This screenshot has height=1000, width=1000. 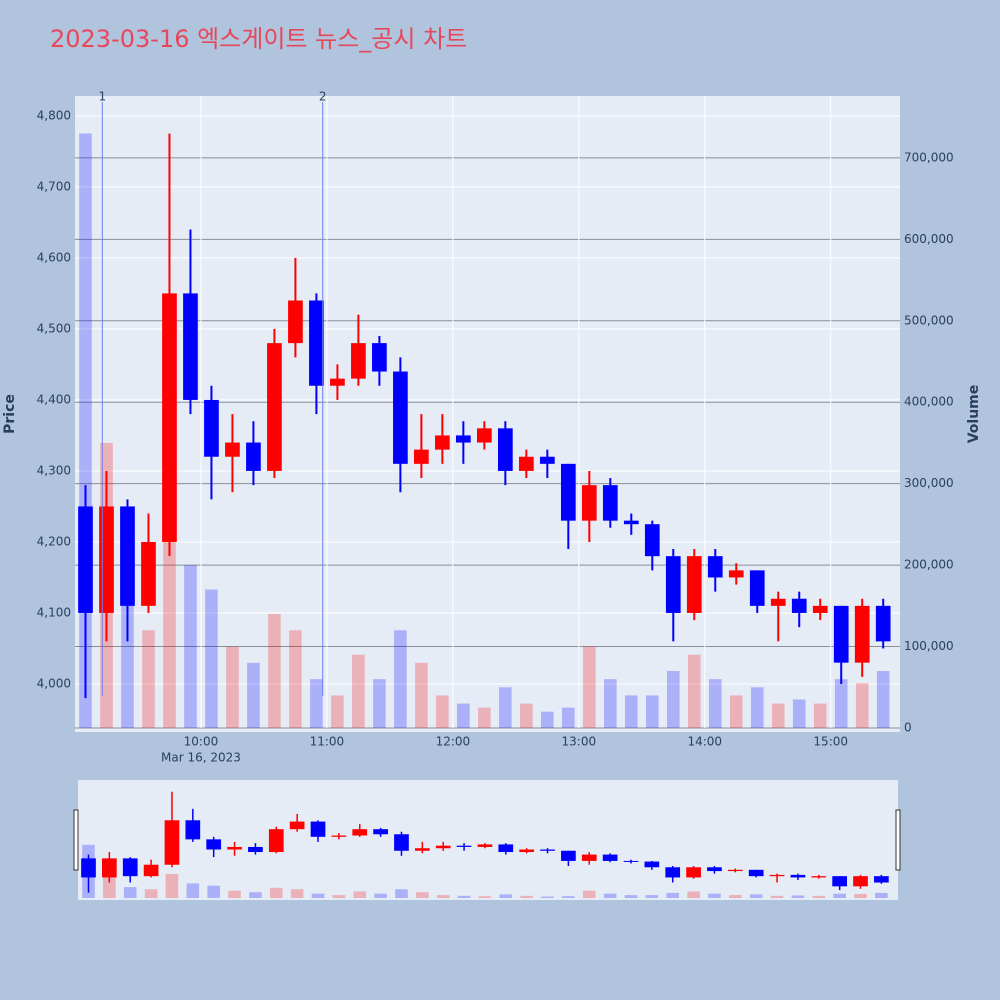 I want to click on y-axis-label: Price, so click(x=10, y=414).